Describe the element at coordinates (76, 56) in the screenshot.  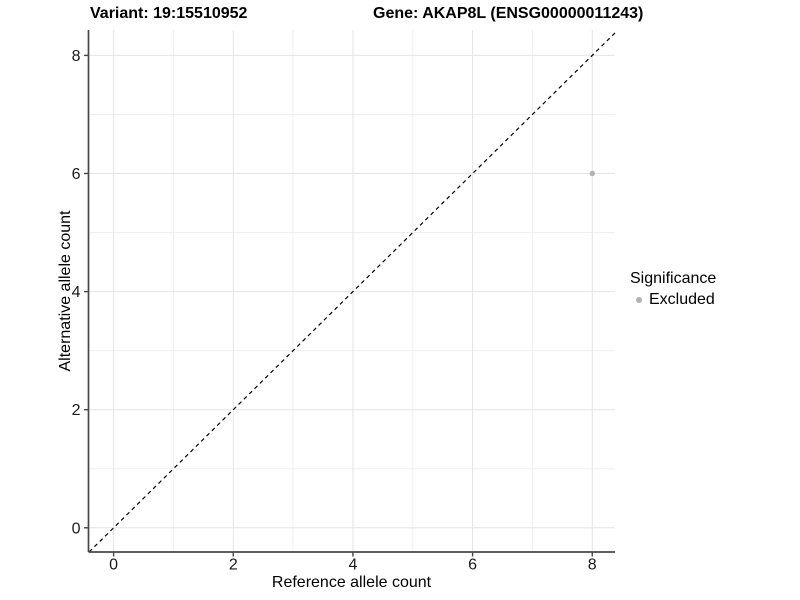
I see `y-tick-label: 8` at that location.